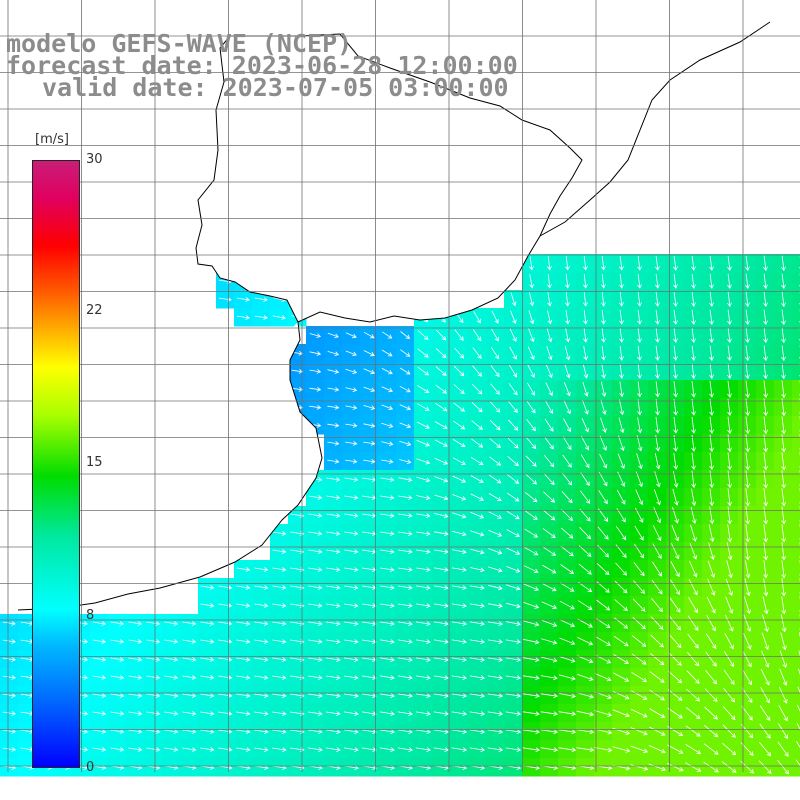 This screenshot has width=800, height=800. What do you see at coordinates (56, 464) in the screenshot?
I see `colorbar` at bounding box center [56, 464].